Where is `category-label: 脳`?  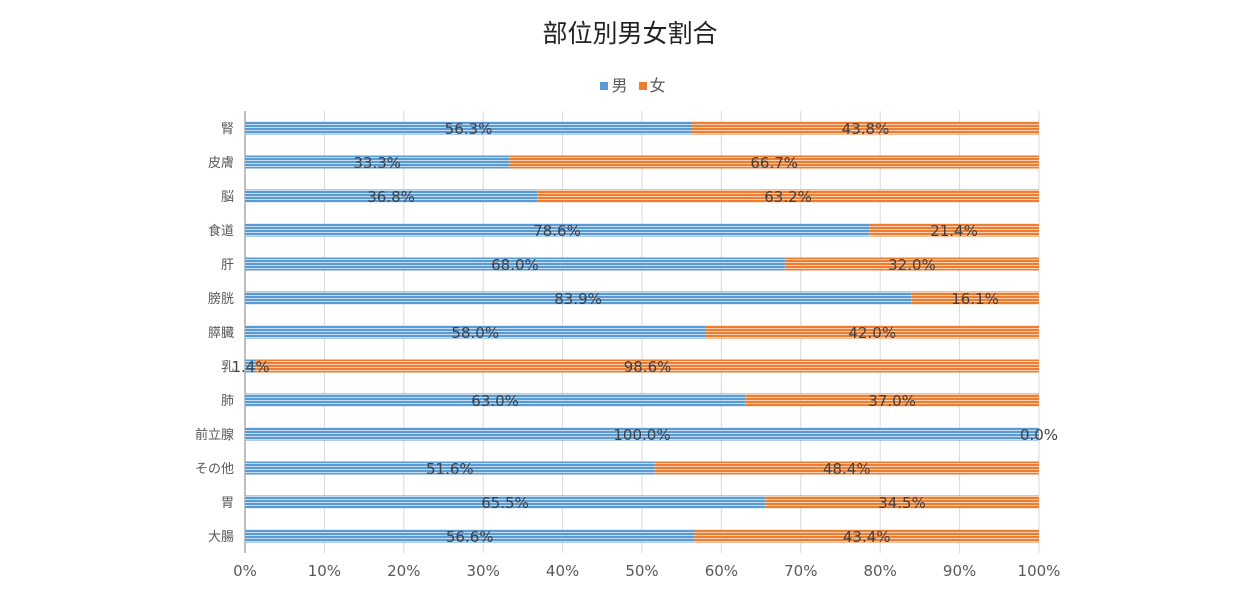 category-label: 脳 is located at coordinates (227, 197).